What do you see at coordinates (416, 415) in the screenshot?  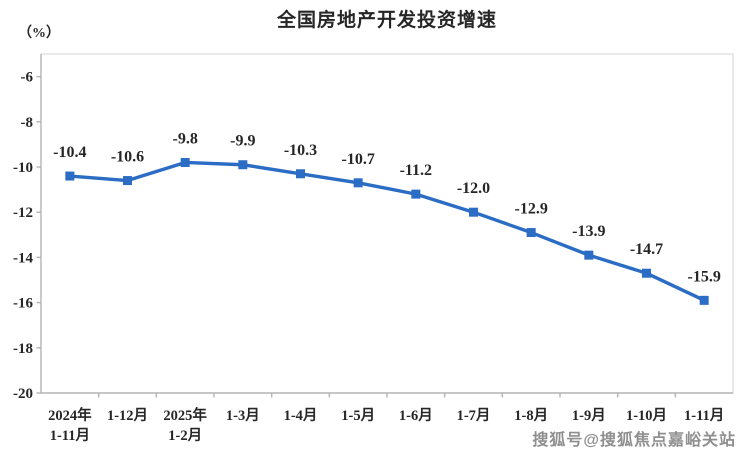 I see `x-tick-label: 1-6月` at bounding box center [416, 415].